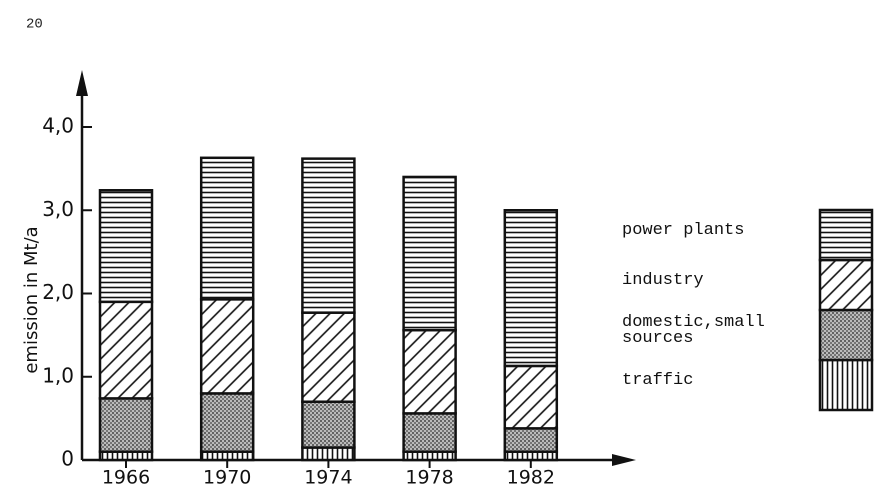 Image resolution: width=874 pixels, height=491 pixels. I want to click on legend-label: traffic, so click(658, 380).